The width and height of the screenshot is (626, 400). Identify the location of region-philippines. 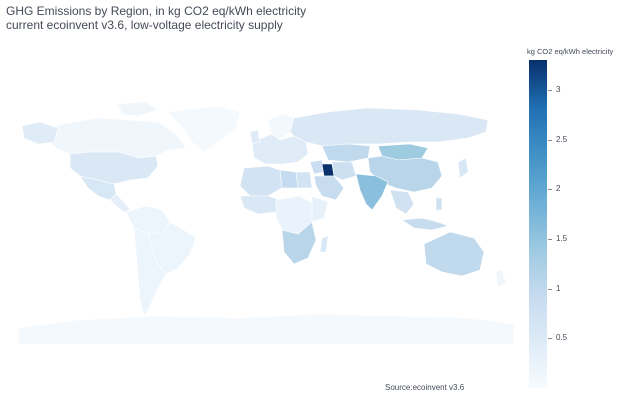
(439, 204).